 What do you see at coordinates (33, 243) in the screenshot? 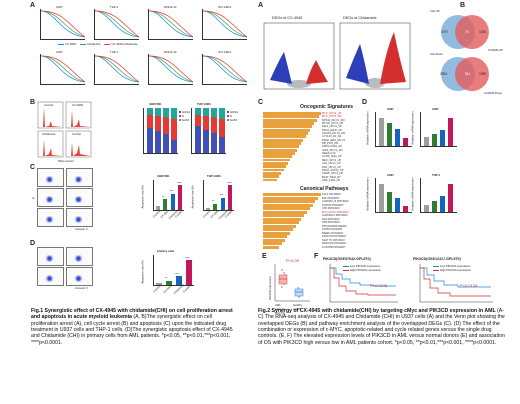
I see `panel-label-d: D` at bounding box center [33, 243].